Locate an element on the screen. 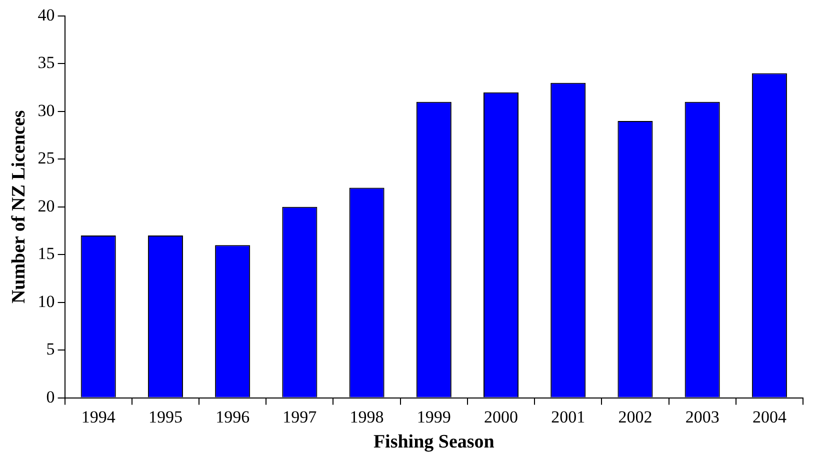 The image size is (825, 458). y-tick-label: 20 is located at coordinates (46, 206).